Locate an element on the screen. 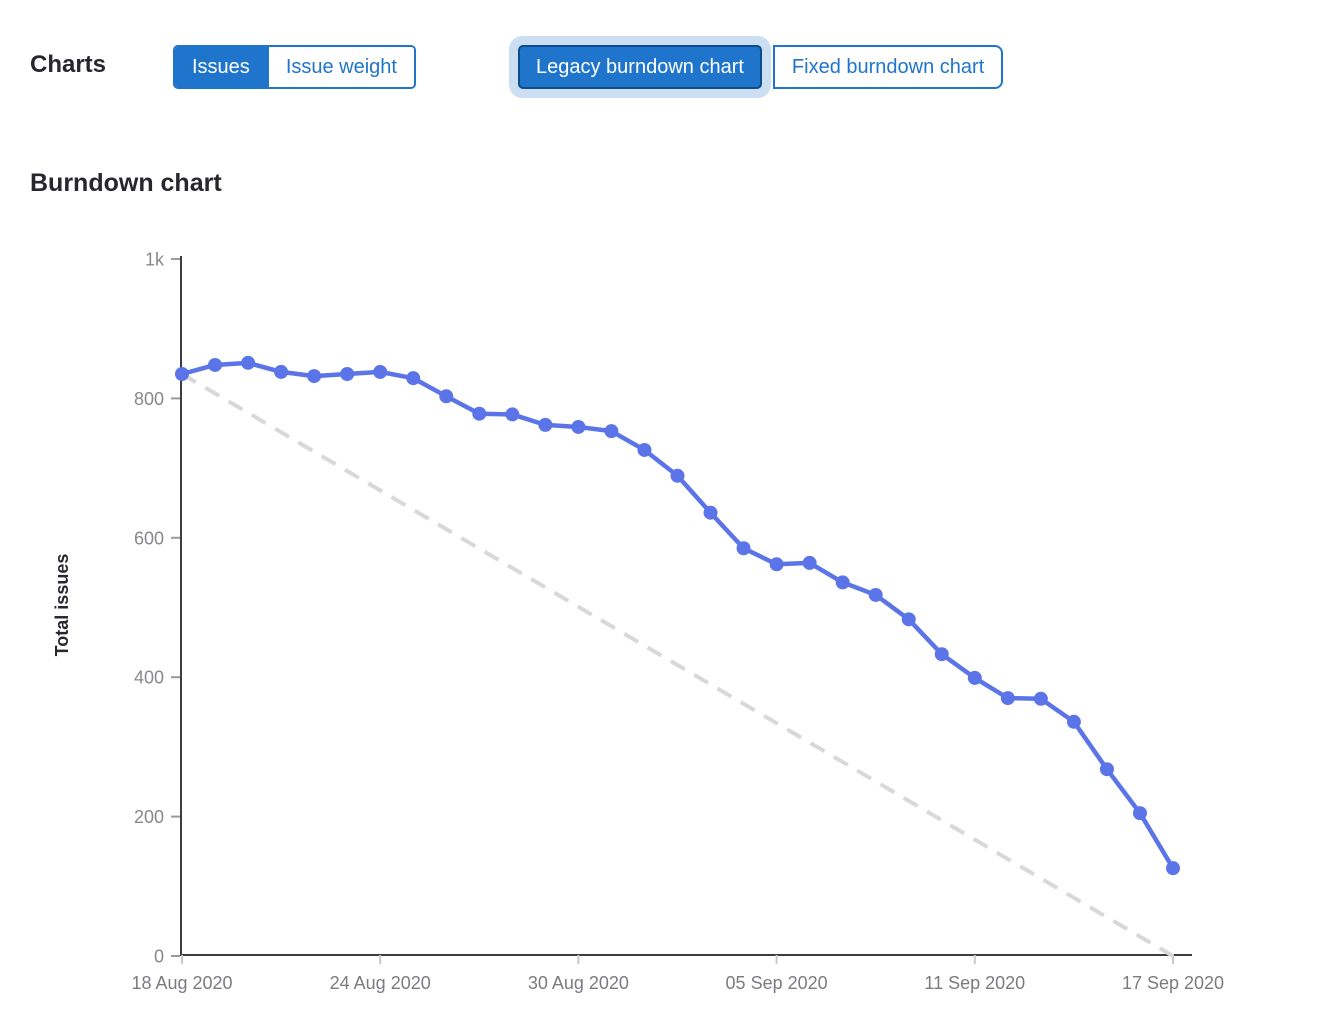 This screenshot has width=1326, height=1028. metric-toggle-group: Issues Issue weight is located at coordinates (294, 67).